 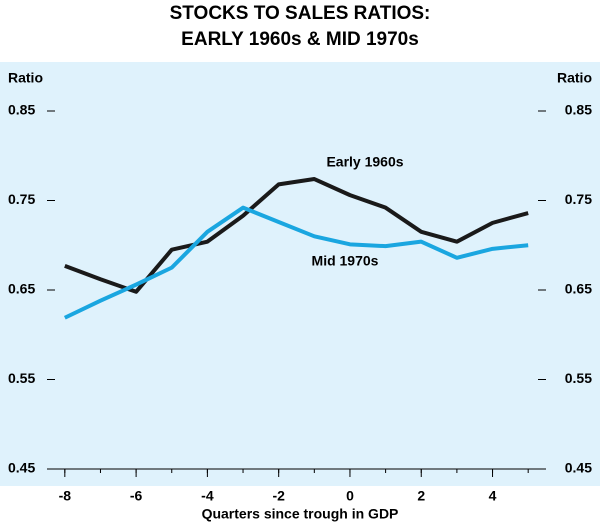 What do you see at coordinates (345, 261) in the screenshot?
I see `series-label: Mid 1970s` at bounding box center [345, 261].